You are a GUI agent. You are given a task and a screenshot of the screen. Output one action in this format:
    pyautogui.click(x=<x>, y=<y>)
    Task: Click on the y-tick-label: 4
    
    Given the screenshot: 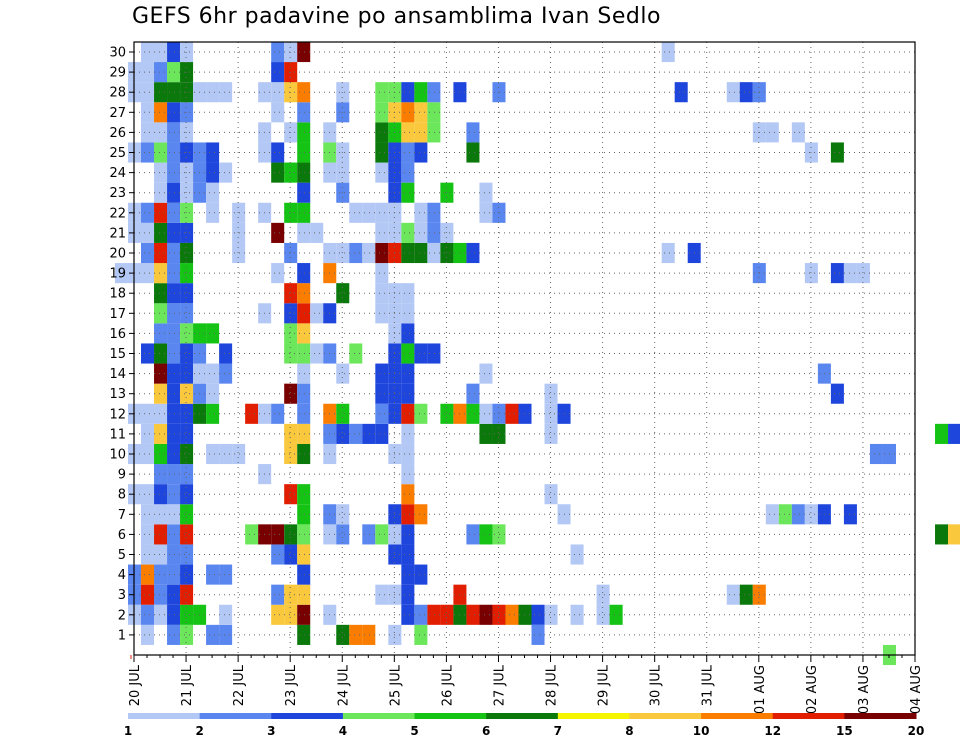 What is the action you would take?
    pyautogui.click(x=122, y=575)
    